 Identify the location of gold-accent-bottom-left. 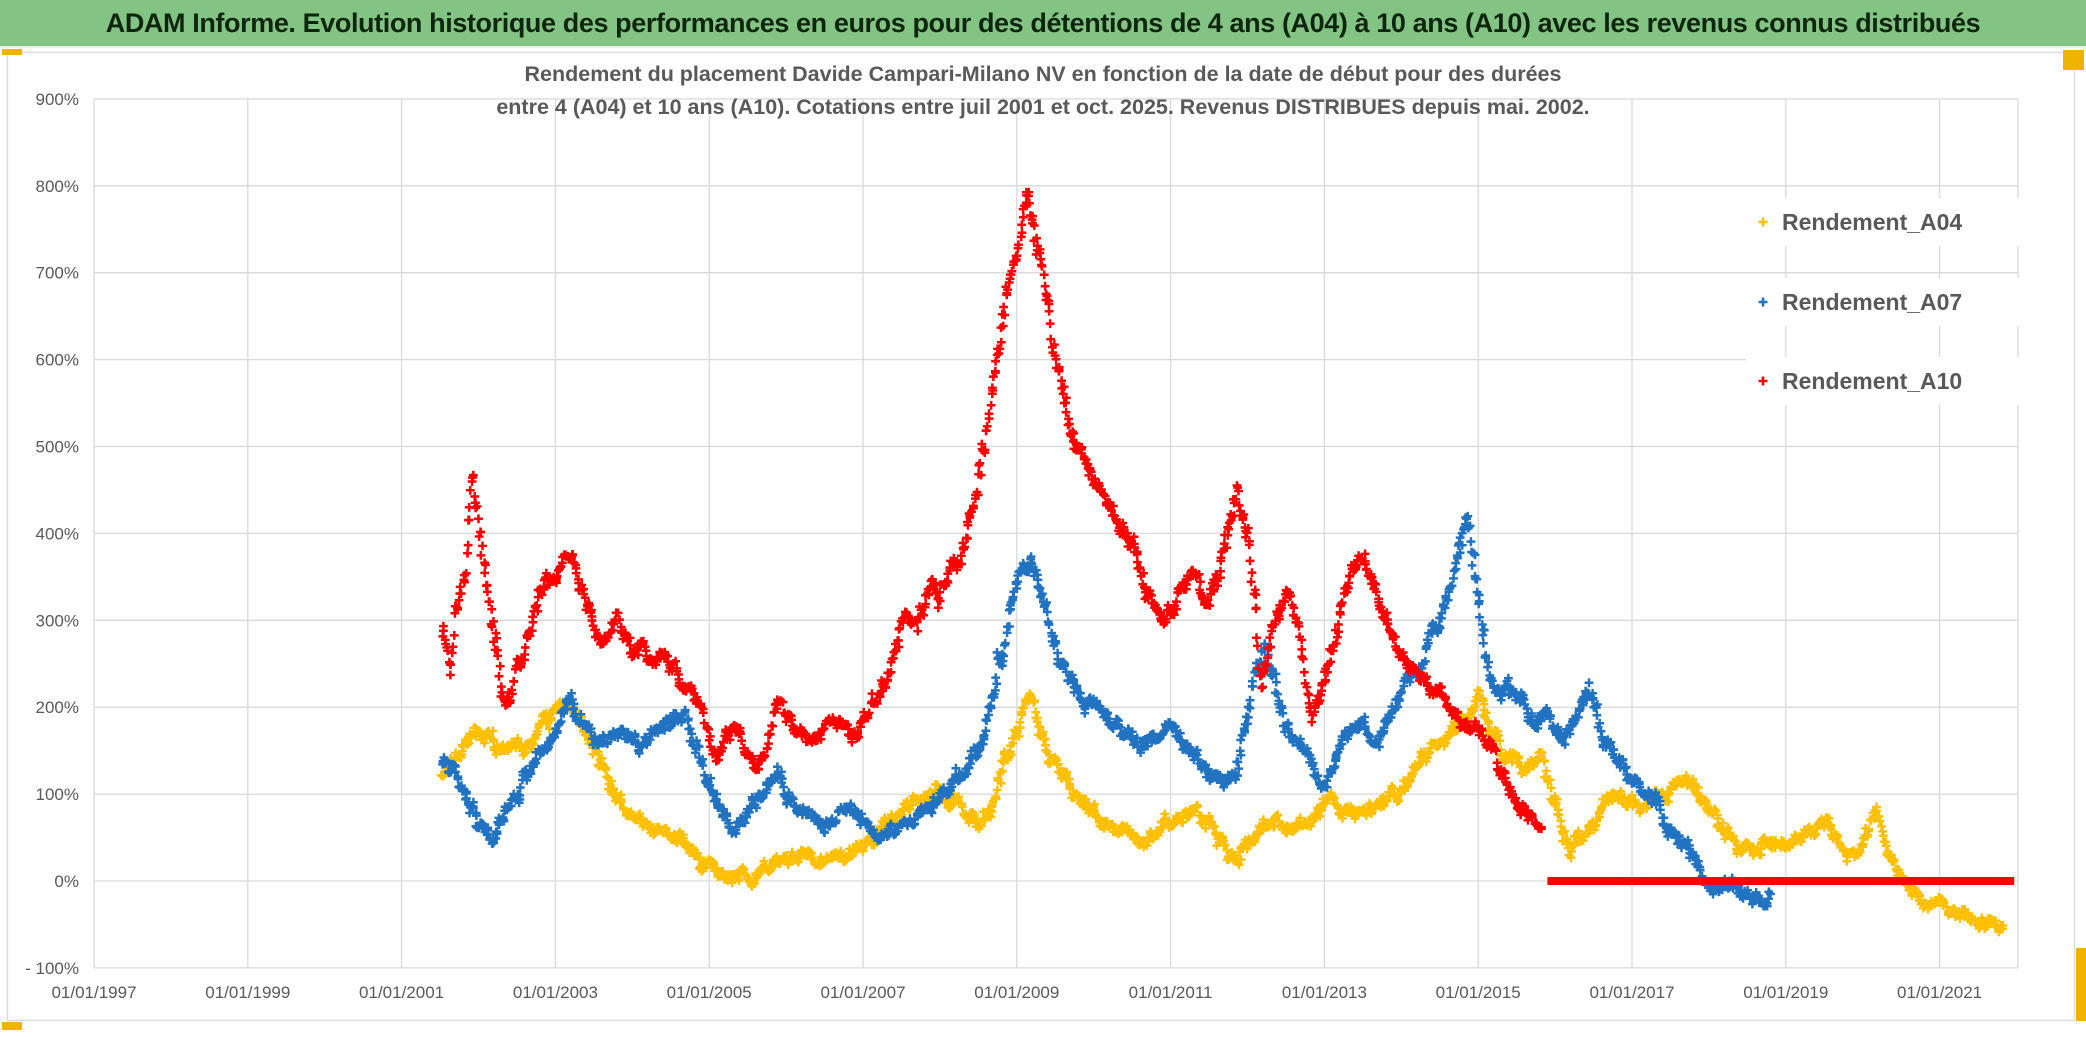
(12, 1026).